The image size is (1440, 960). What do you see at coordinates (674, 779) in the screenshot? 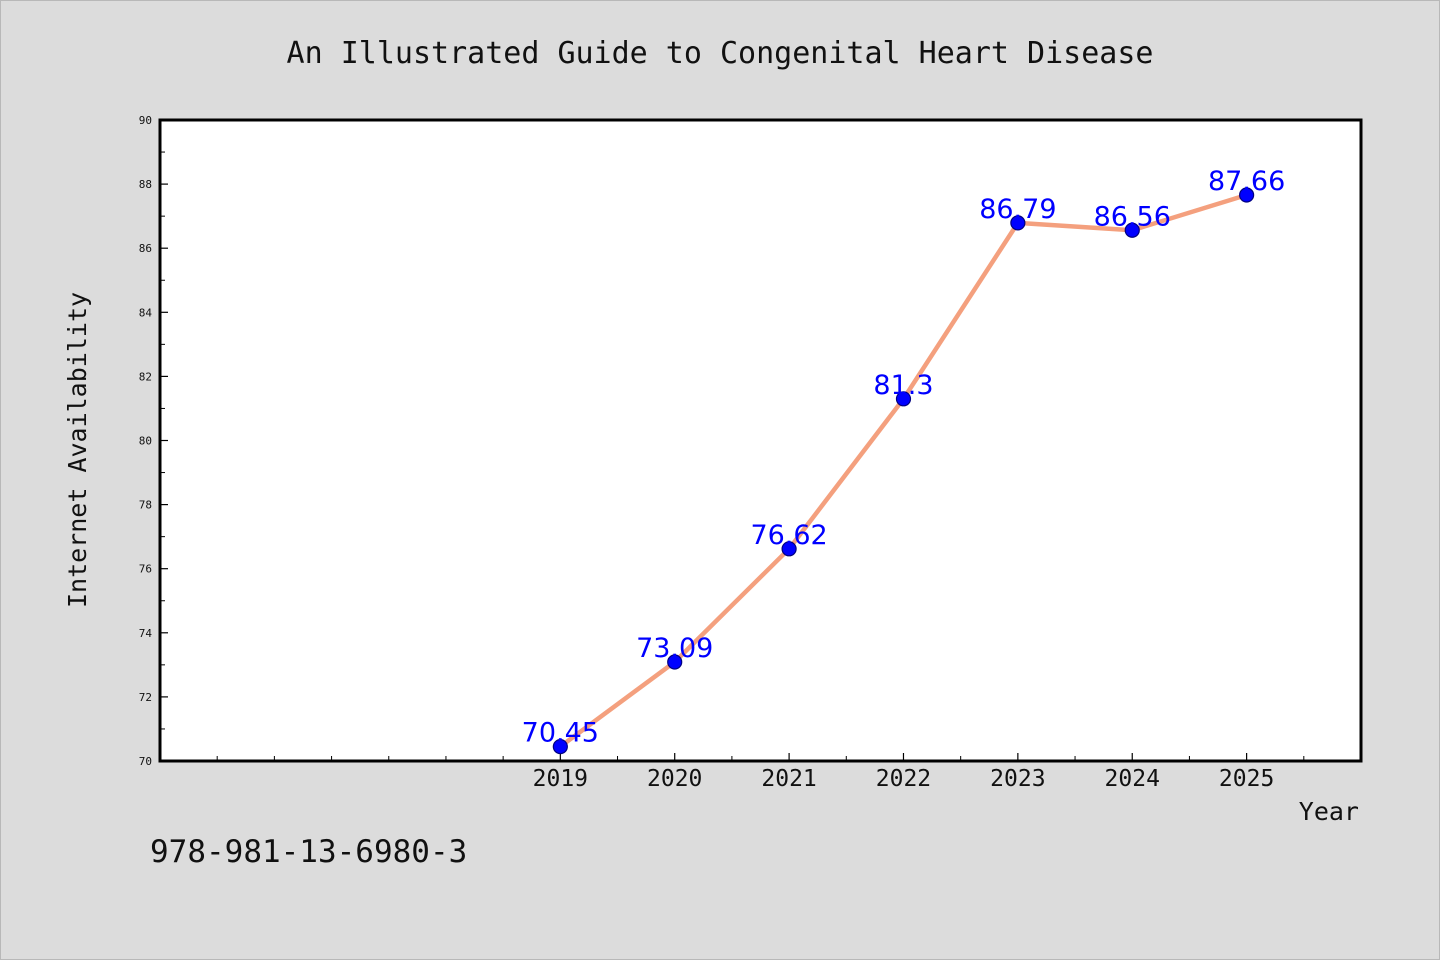
I see `x-tick-label: 2020` at bounding box center [674, 779].